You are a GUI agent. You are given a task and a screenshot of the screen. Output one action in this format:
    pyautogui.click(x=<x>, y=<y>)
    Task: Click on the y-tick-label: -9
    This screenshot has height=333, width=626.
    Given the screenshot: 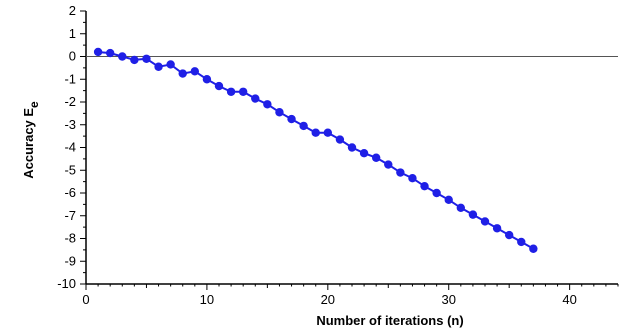 What is the action you would take?
    pyautogui.click(x=70, y=260)
    